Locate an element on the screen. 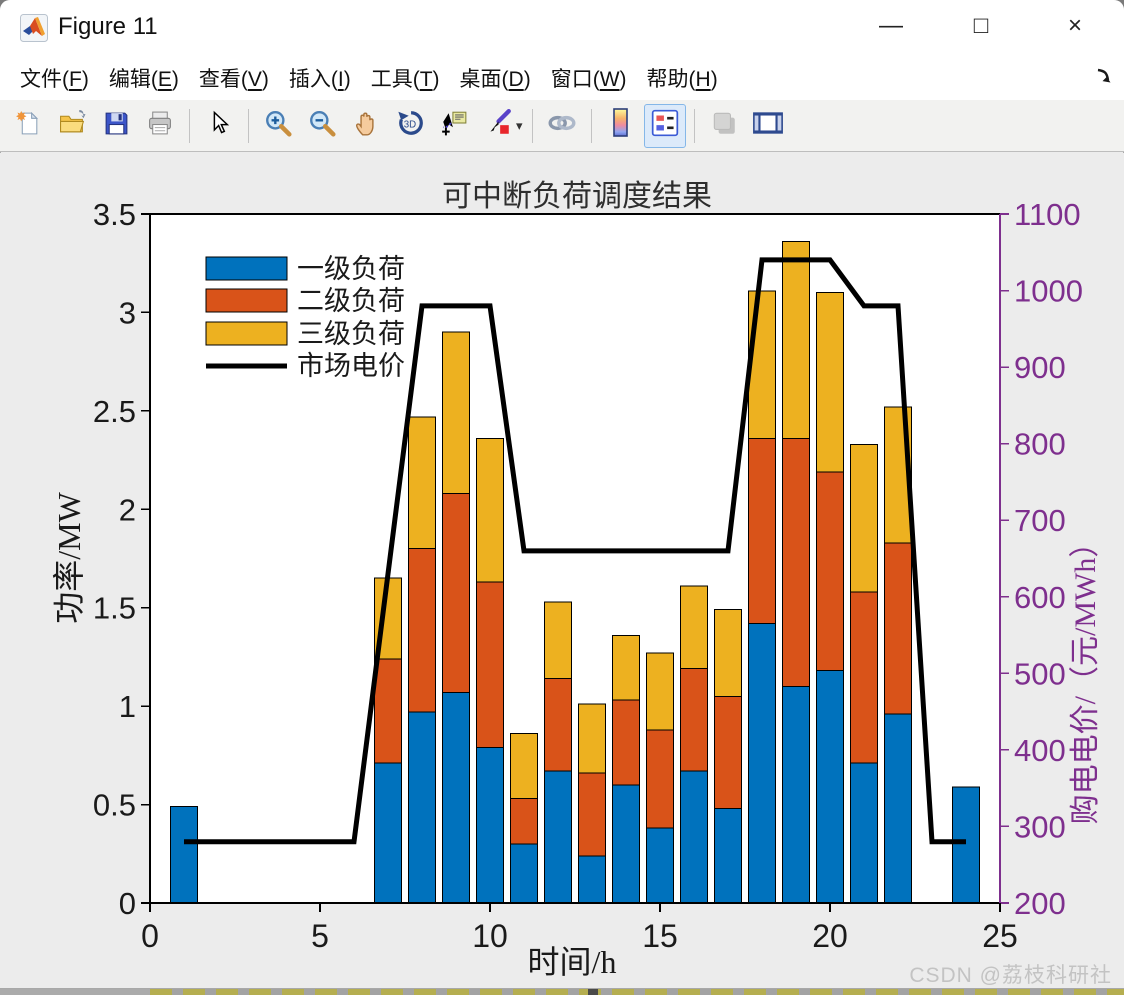  insert-legend-button is located at coordinates (664, 125).